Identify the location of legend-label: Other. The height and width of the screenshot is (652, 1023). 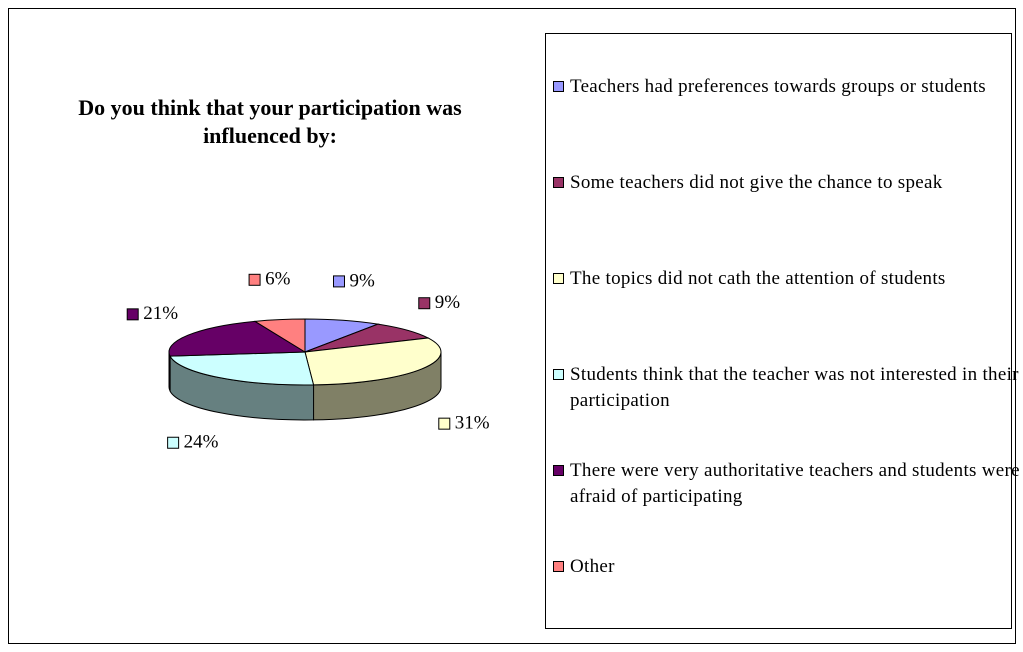
(592, 566).